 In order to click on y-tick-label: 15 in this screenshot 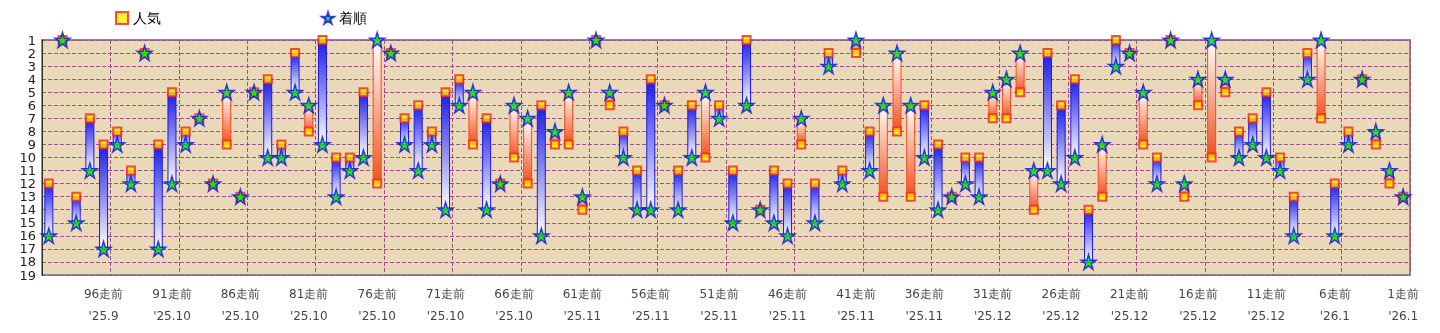, I will do `click(27, 223)`.